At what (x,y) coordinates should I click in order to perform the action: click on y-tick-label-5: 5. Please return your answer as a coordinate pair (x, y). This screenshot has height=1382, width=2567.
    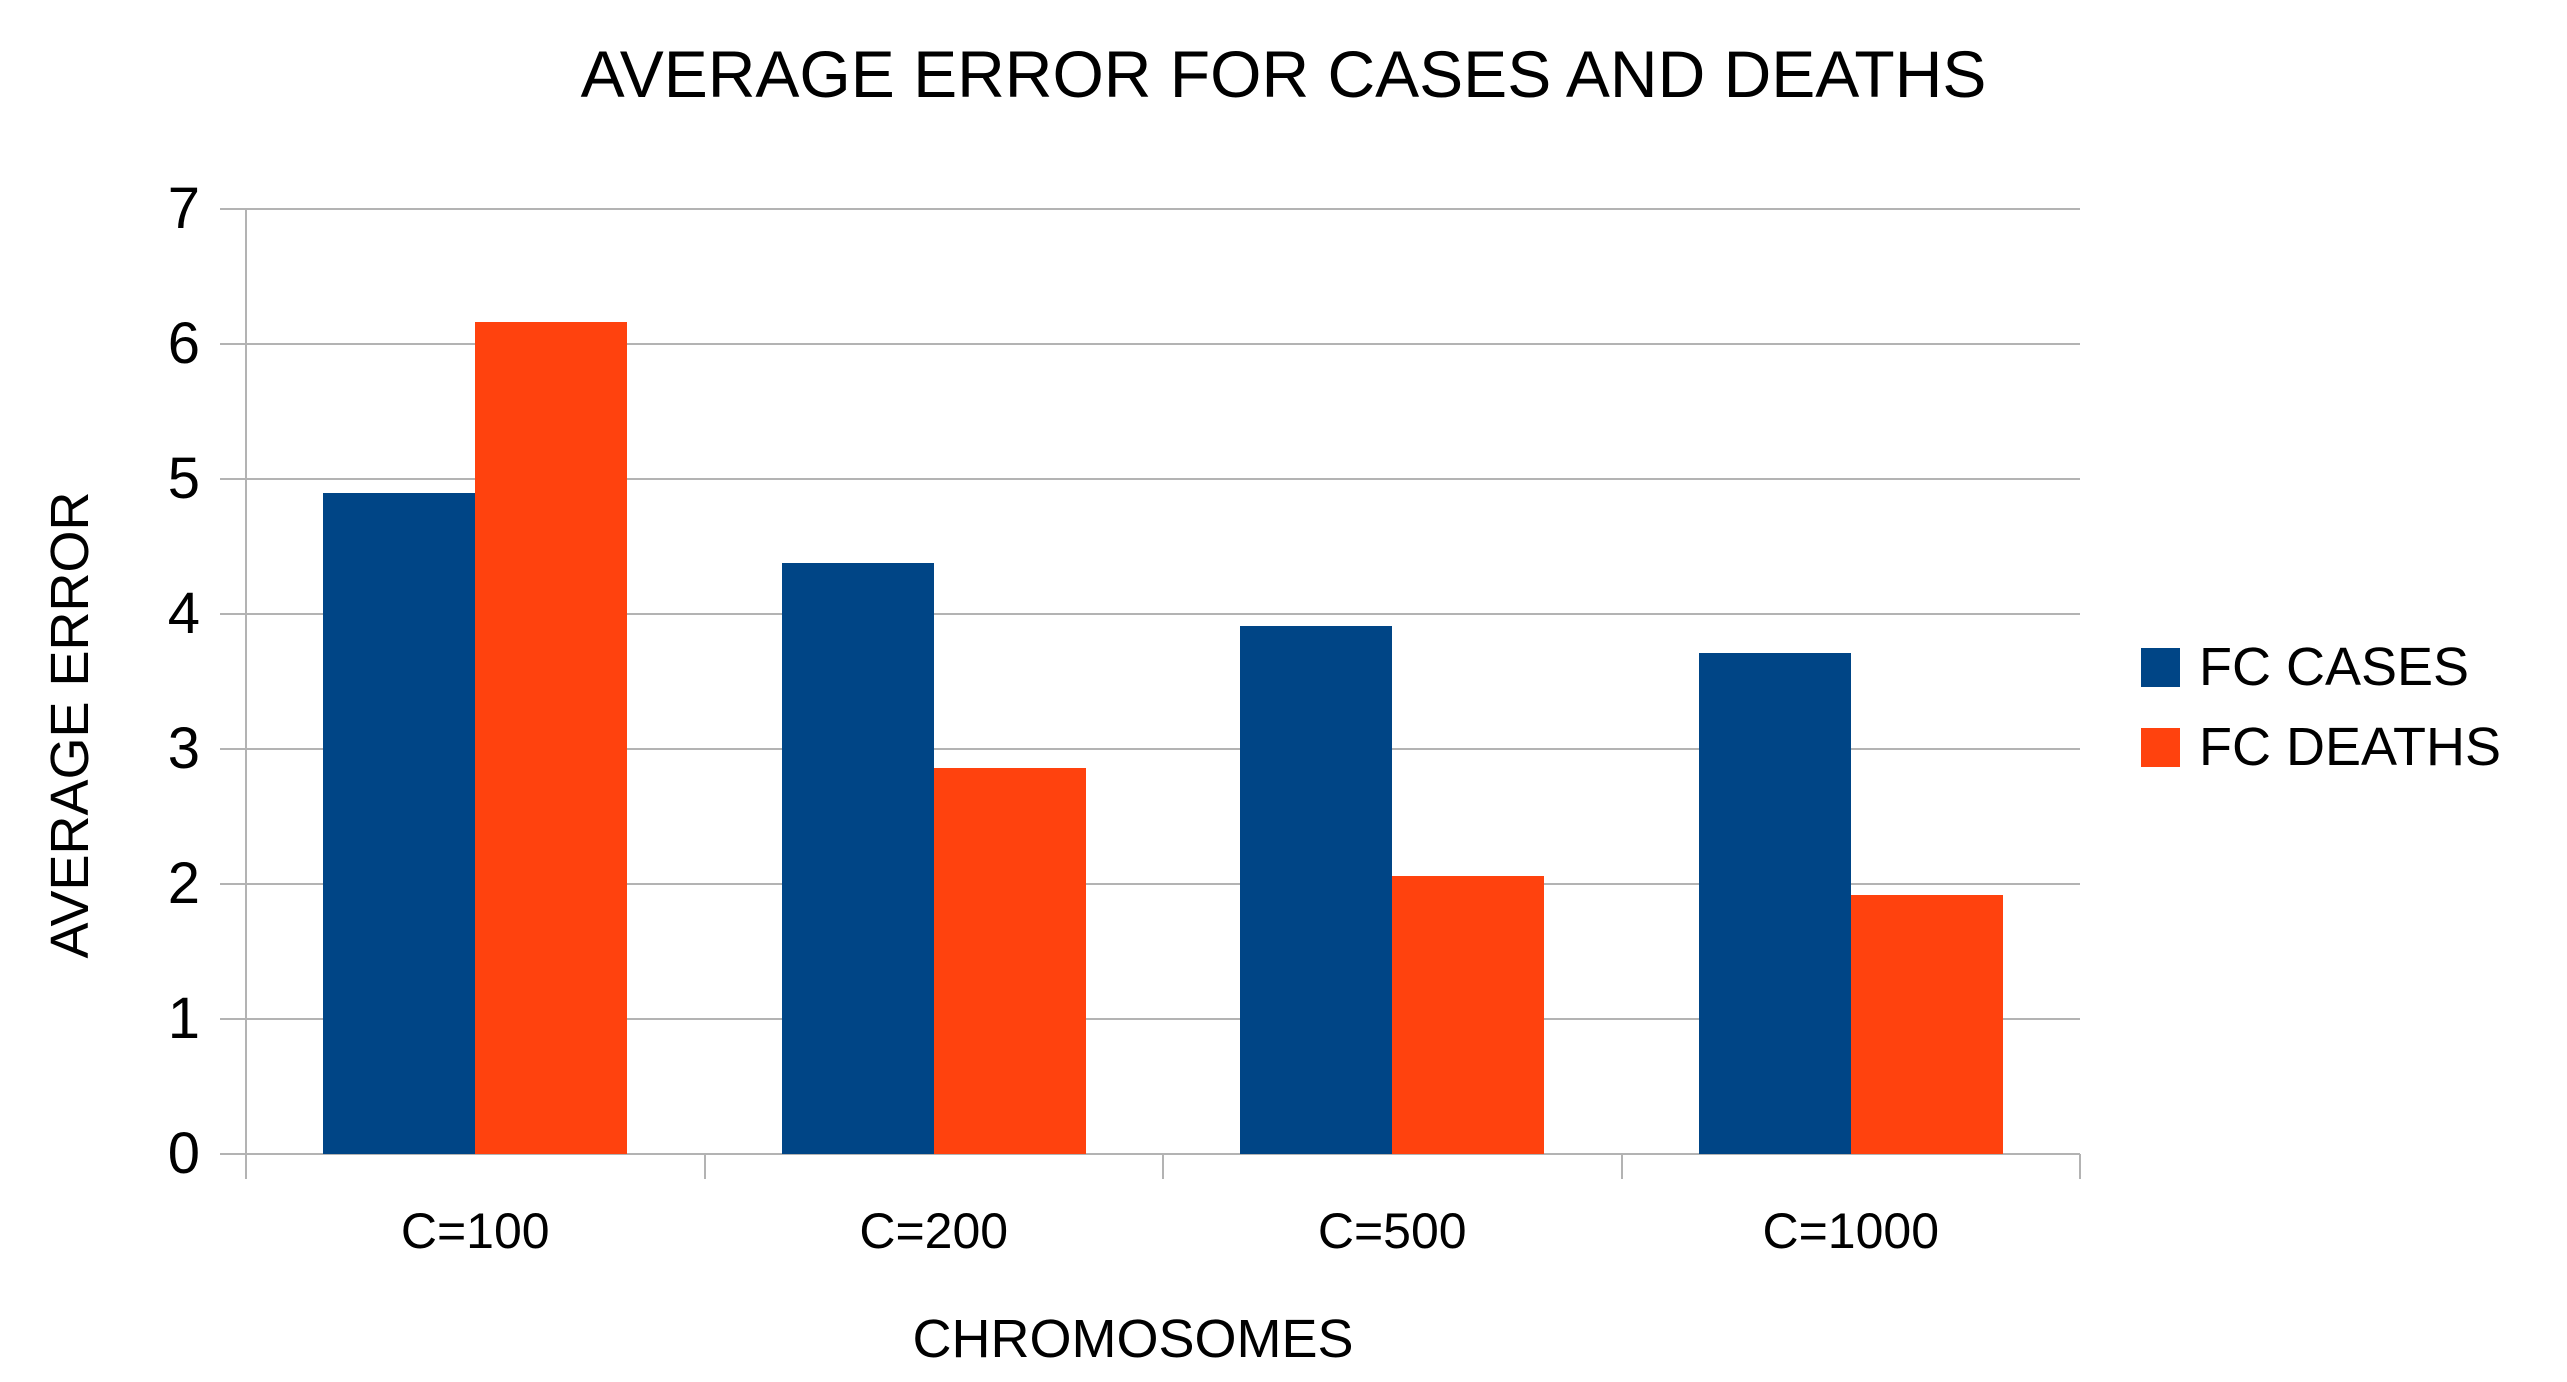
    Looking at the image, I should click on (183, 478).